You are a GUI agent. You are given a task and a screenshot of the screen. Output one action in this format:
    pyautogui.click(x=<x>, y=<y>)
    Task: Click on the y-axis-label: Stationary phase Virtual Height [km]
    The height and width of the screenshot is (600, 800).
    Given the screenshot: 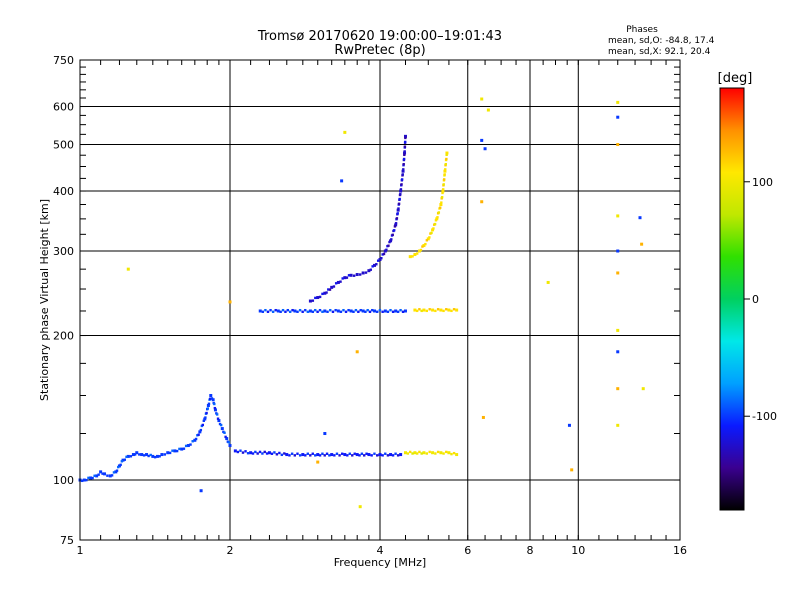 What is the action you would take?
    pyautogui.click(x=44, y=300)
    